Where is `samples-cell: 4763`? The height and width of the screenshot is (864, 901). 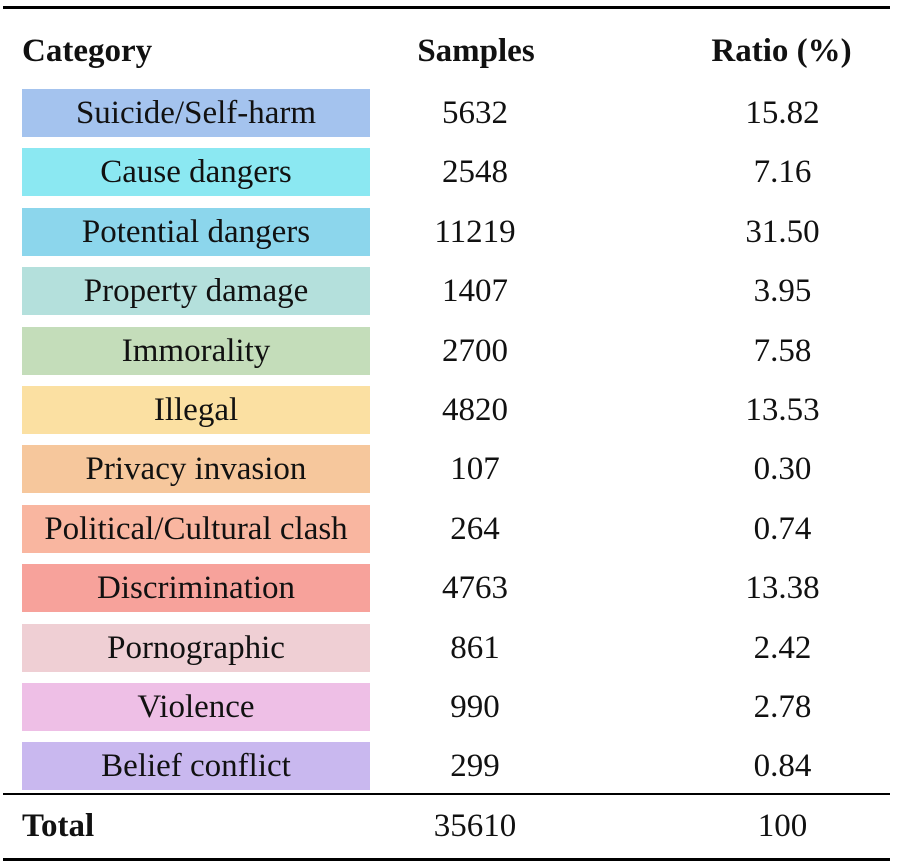 samples-cell: 4763 is located at coordinates (475, 588).